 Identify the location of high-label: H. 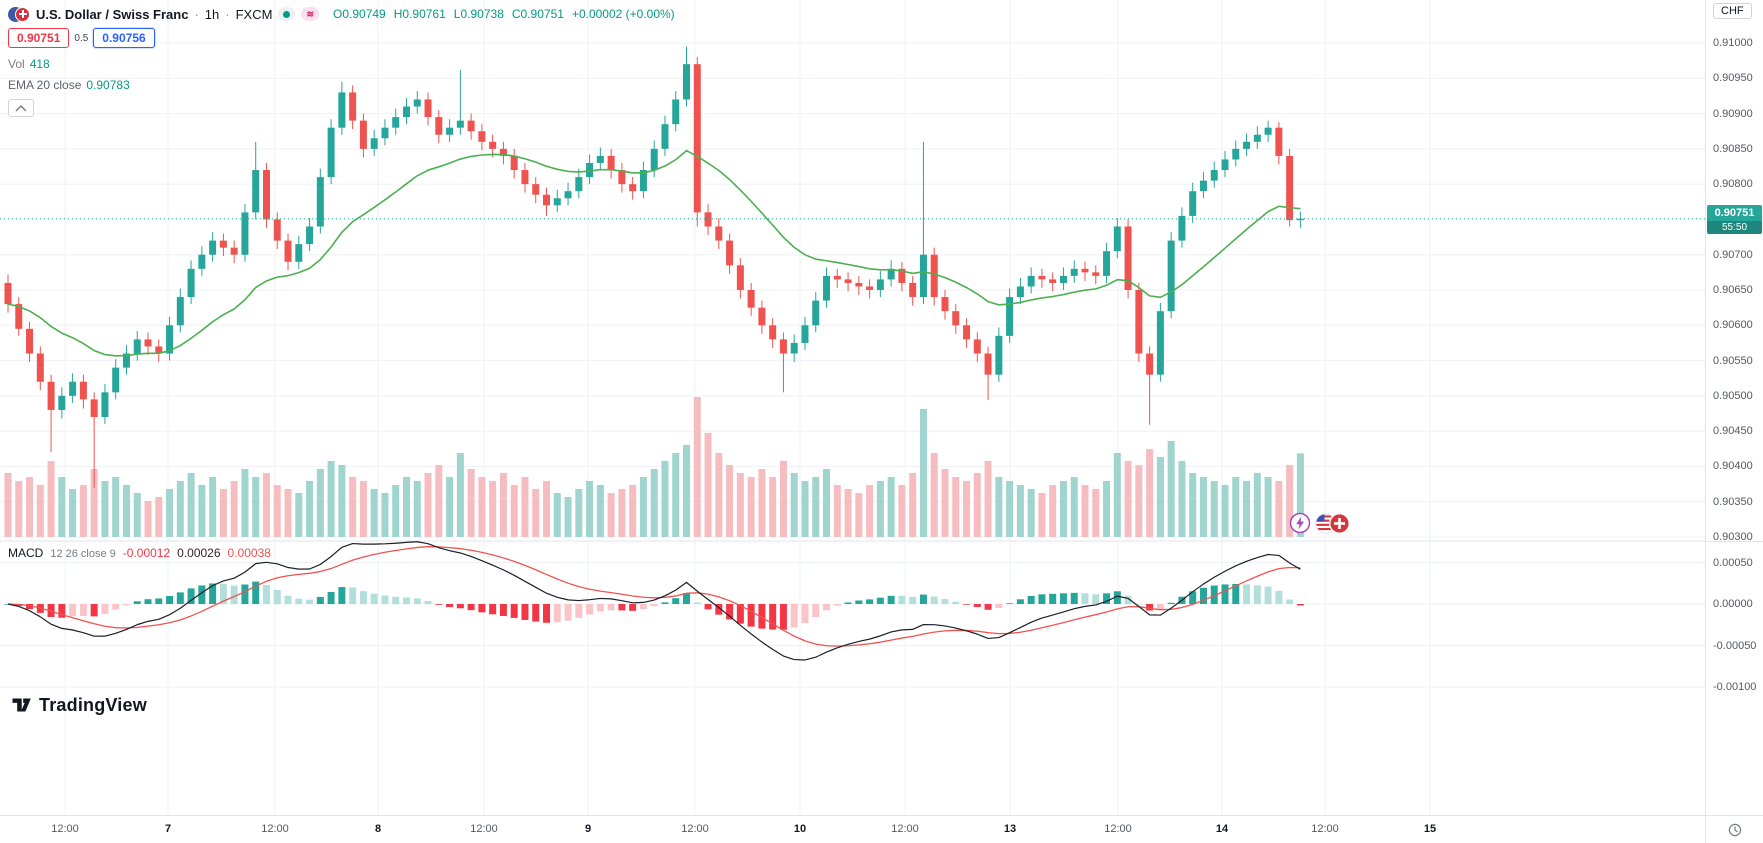
(398, 14).